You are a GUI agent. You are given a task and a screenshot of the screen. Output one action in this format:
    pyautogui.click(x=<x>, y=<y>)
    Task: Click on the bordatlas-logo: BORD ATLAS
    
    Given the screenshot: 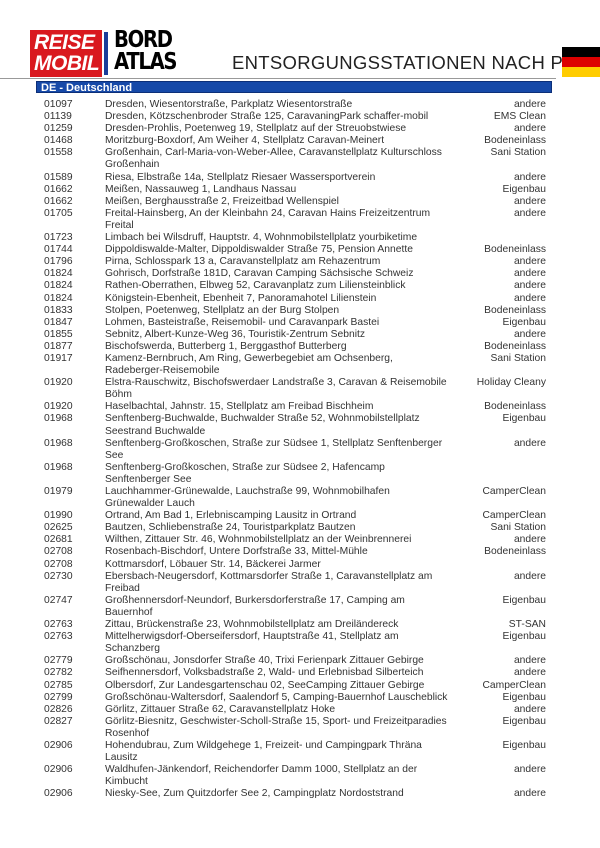 What is the action you would take?
    pyautogui.click(x=146, y=51)
    